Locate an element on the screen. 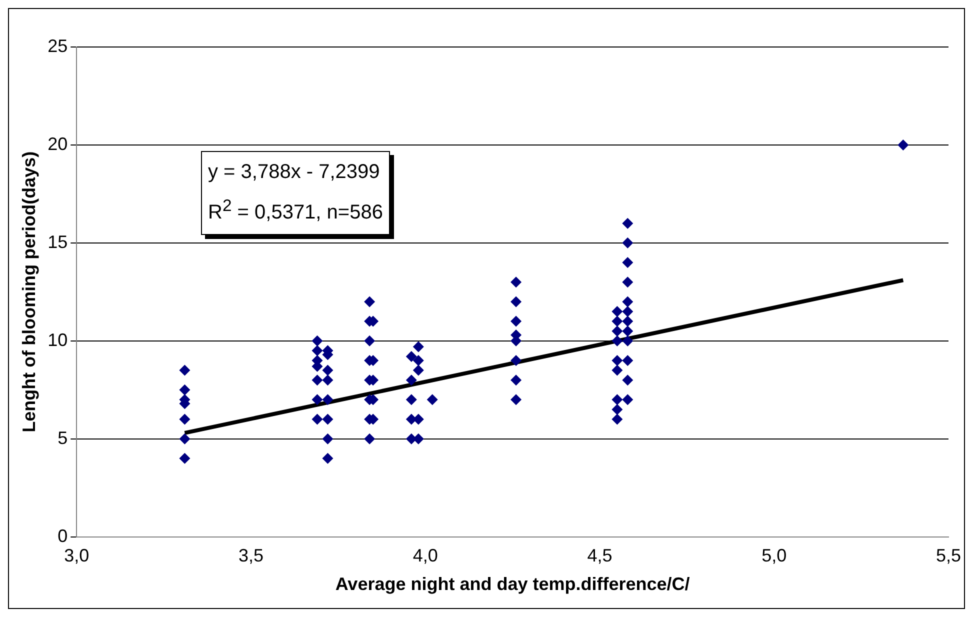 Image resolution: width=973 pixels, height=617 pixels. annotation: R$^{2}$ = 0,5371, n=586 is located at coordinates (295, 210).